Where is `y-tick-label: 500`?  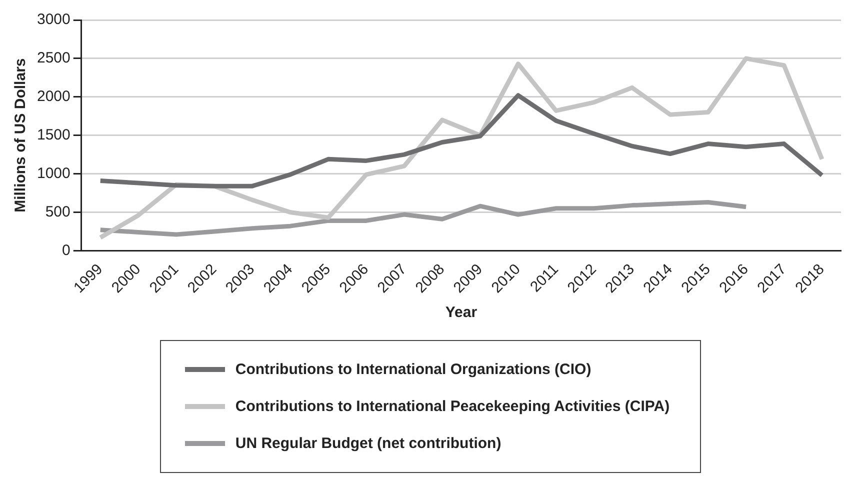 y-tick-label: 500 is located at coordinates (57, 211).